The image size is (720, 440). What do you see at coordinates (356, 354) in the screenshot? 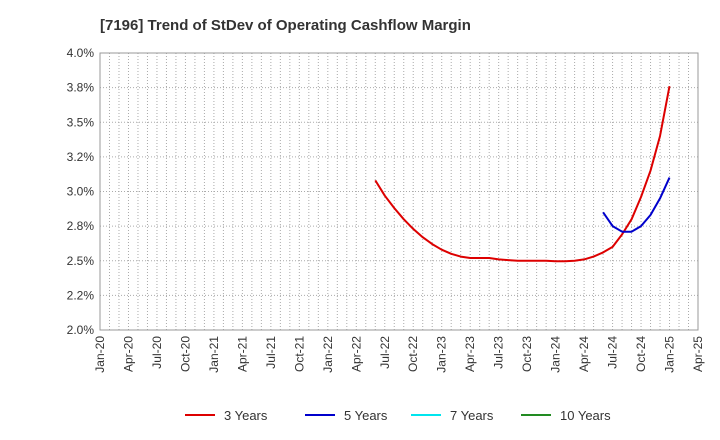
I see `x-tick-label: Apr-22` at bounding box center [356, 354].